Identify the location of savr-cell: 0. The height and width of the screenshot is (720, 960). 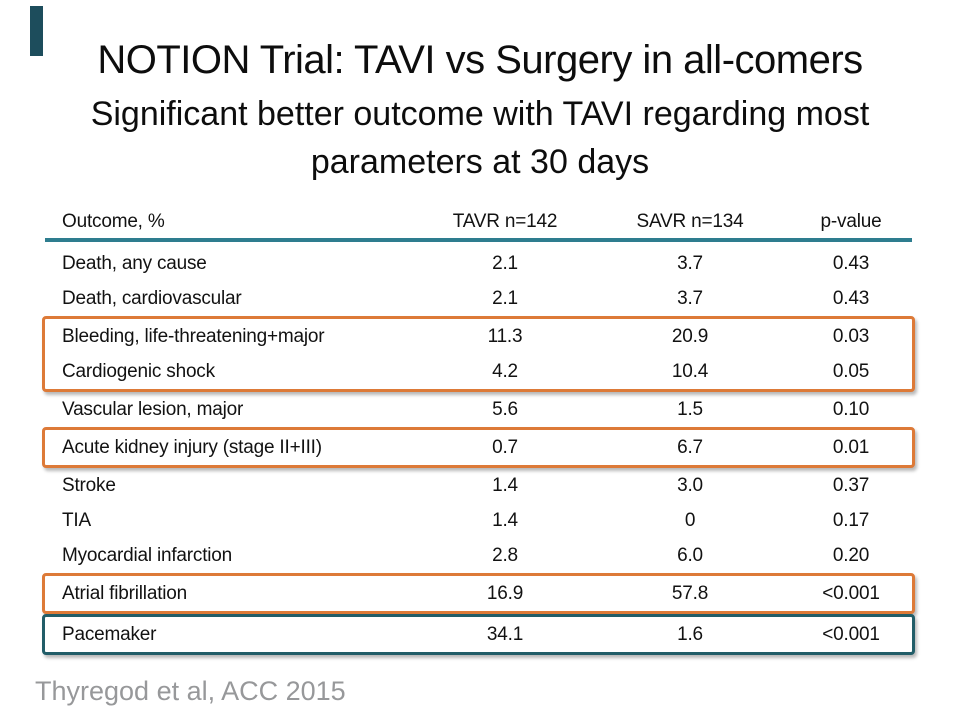
(690, 520).